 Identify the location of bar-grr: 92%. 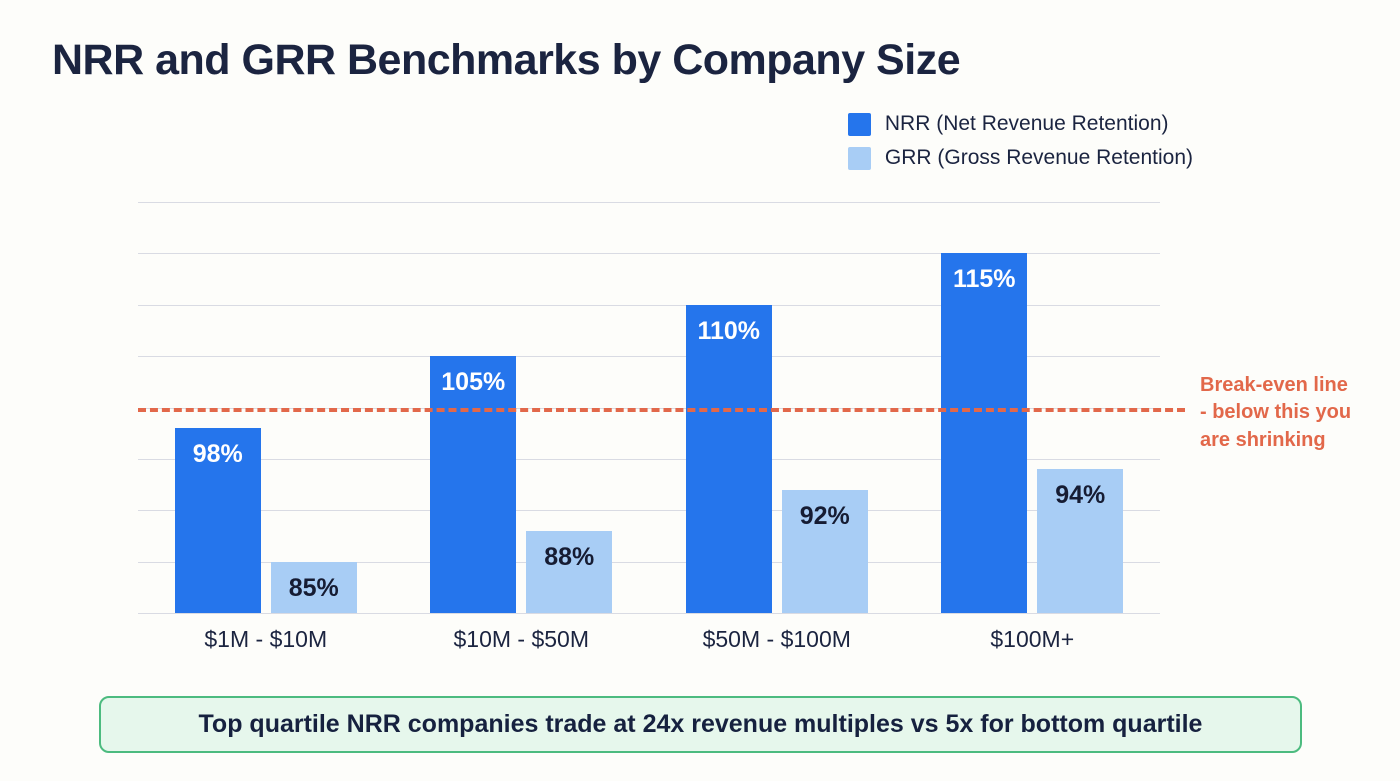
(824, 551).